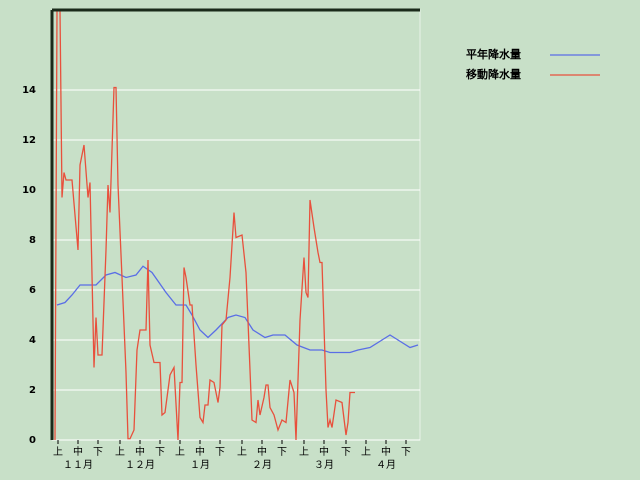  What do you see at coordinates (32, 440) in the screenshot?
I see `y-tick-label: 0` at bounding box center [32, 440].